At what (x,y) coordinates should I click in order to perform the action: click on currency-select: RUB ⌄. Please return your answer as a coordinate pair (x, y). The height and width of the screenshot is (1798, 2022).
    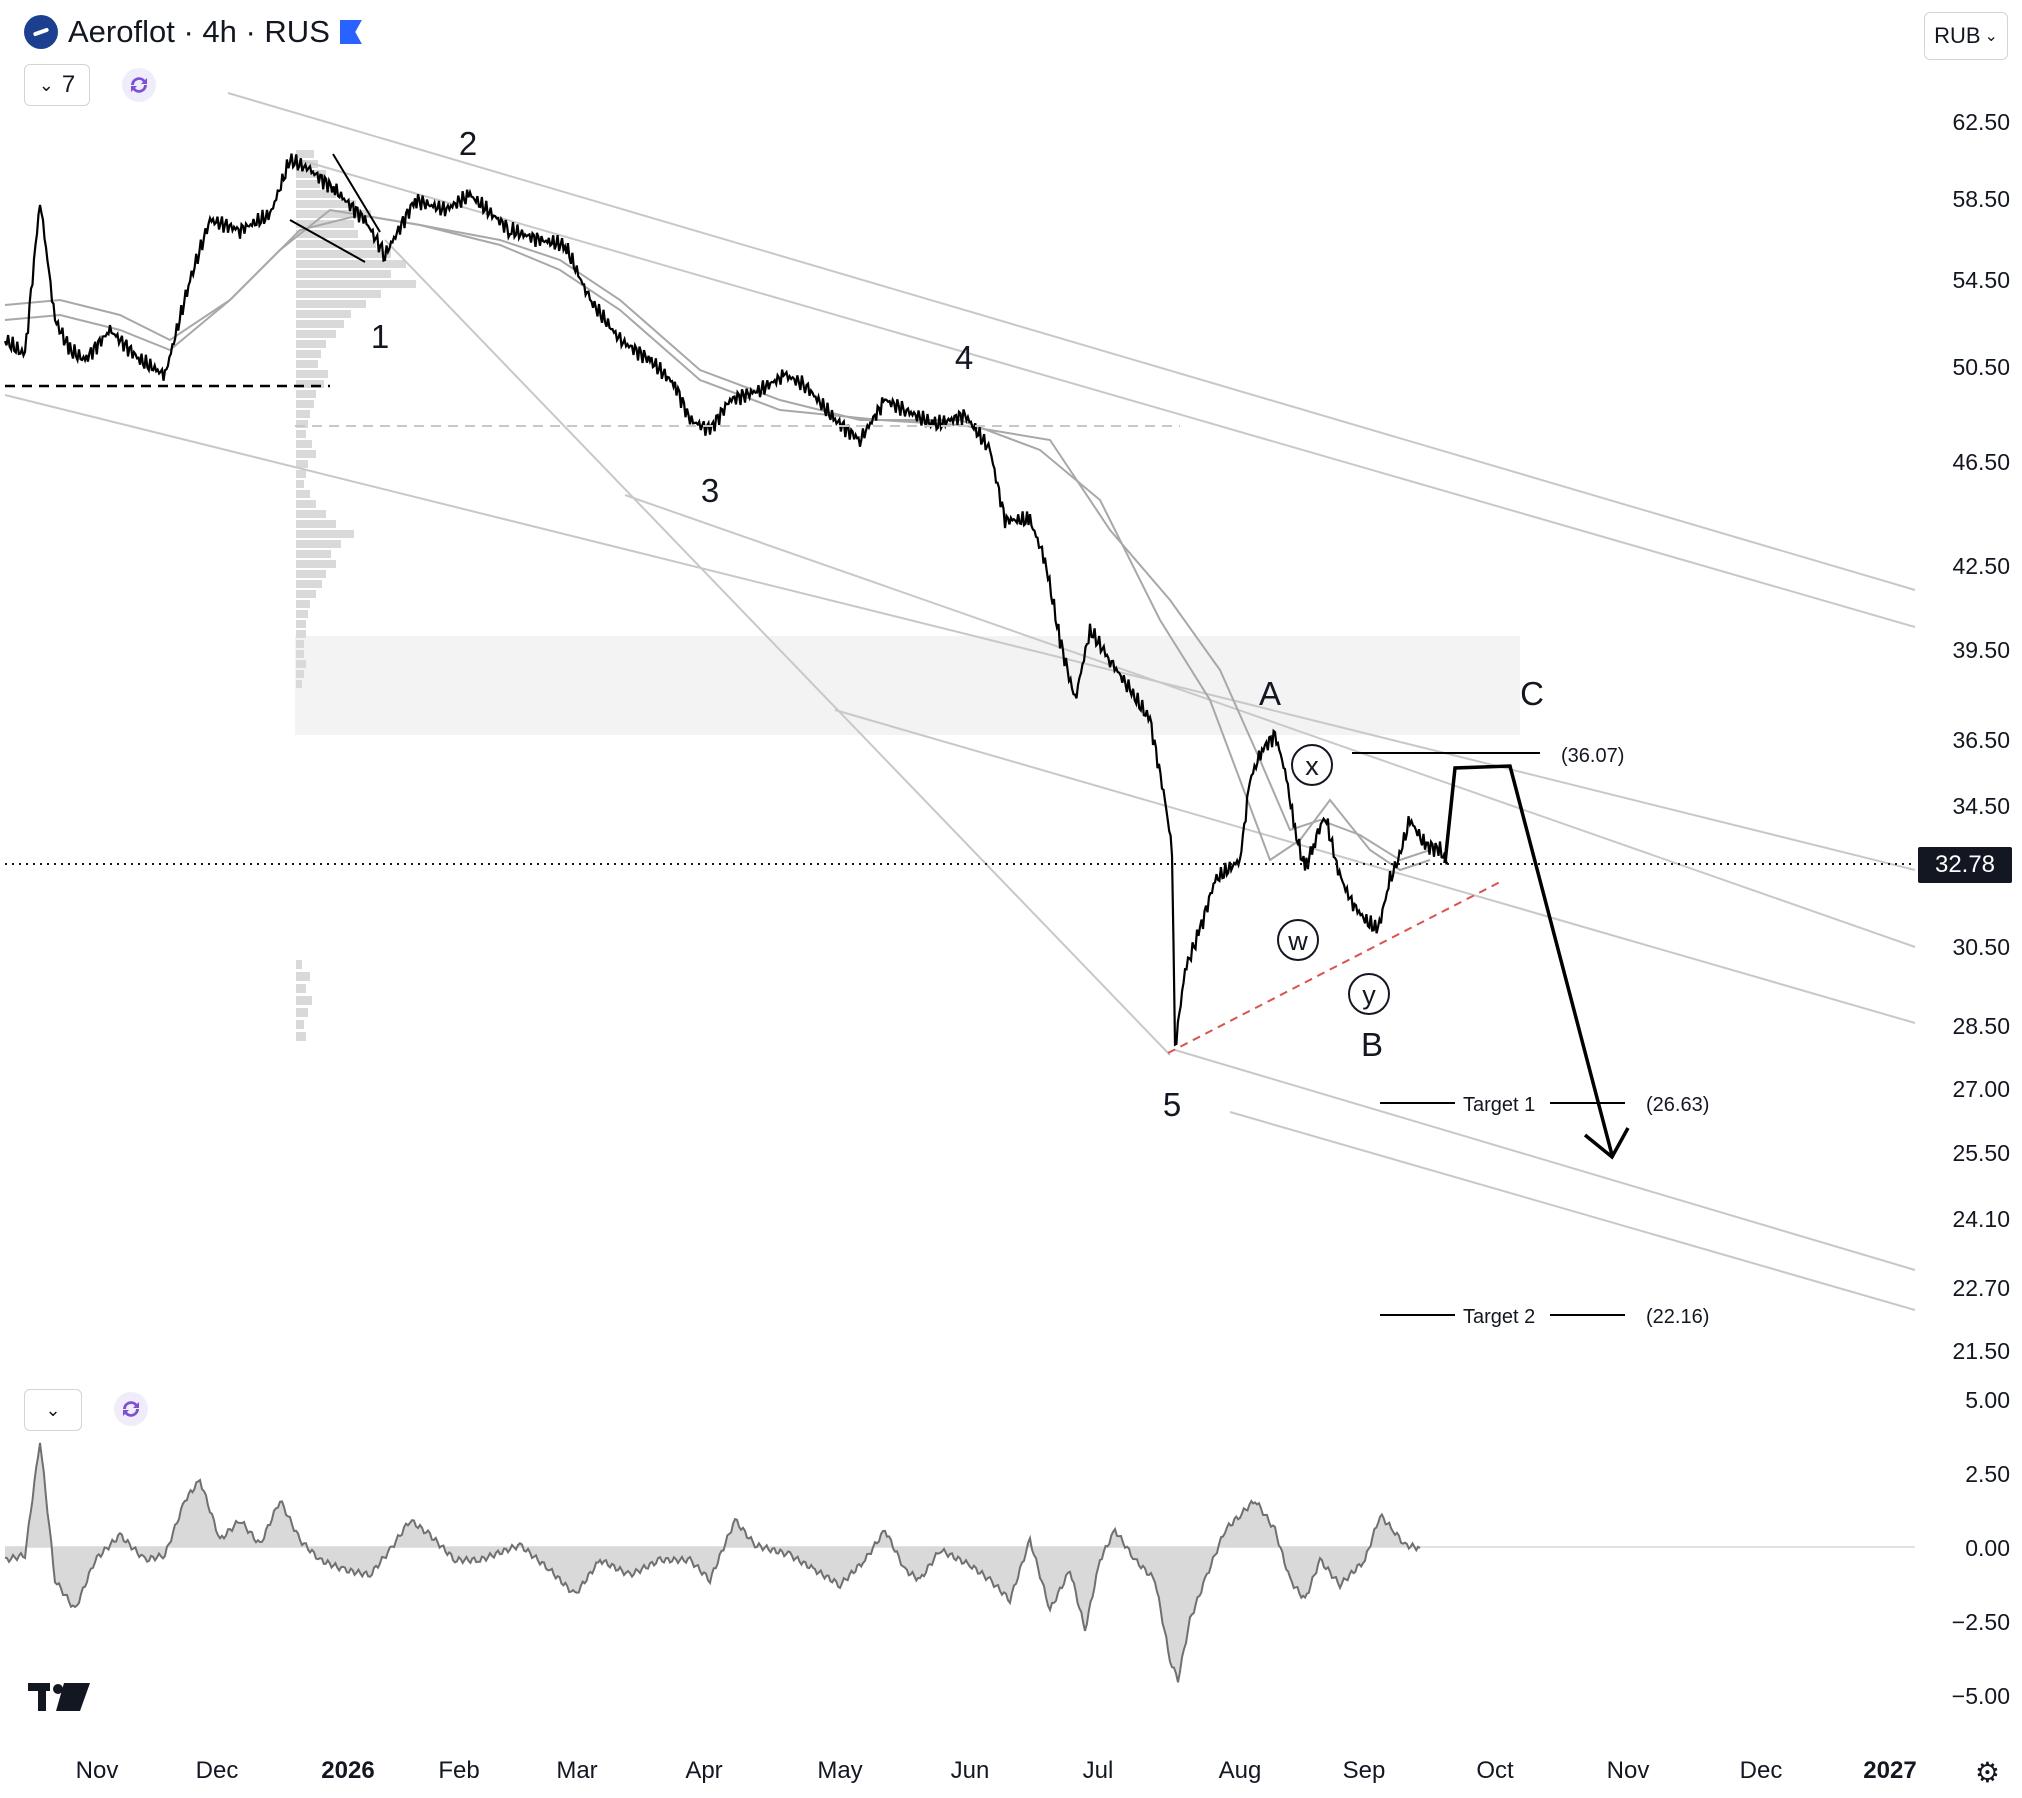
    Looking at the image, I should click on (1966, 36).